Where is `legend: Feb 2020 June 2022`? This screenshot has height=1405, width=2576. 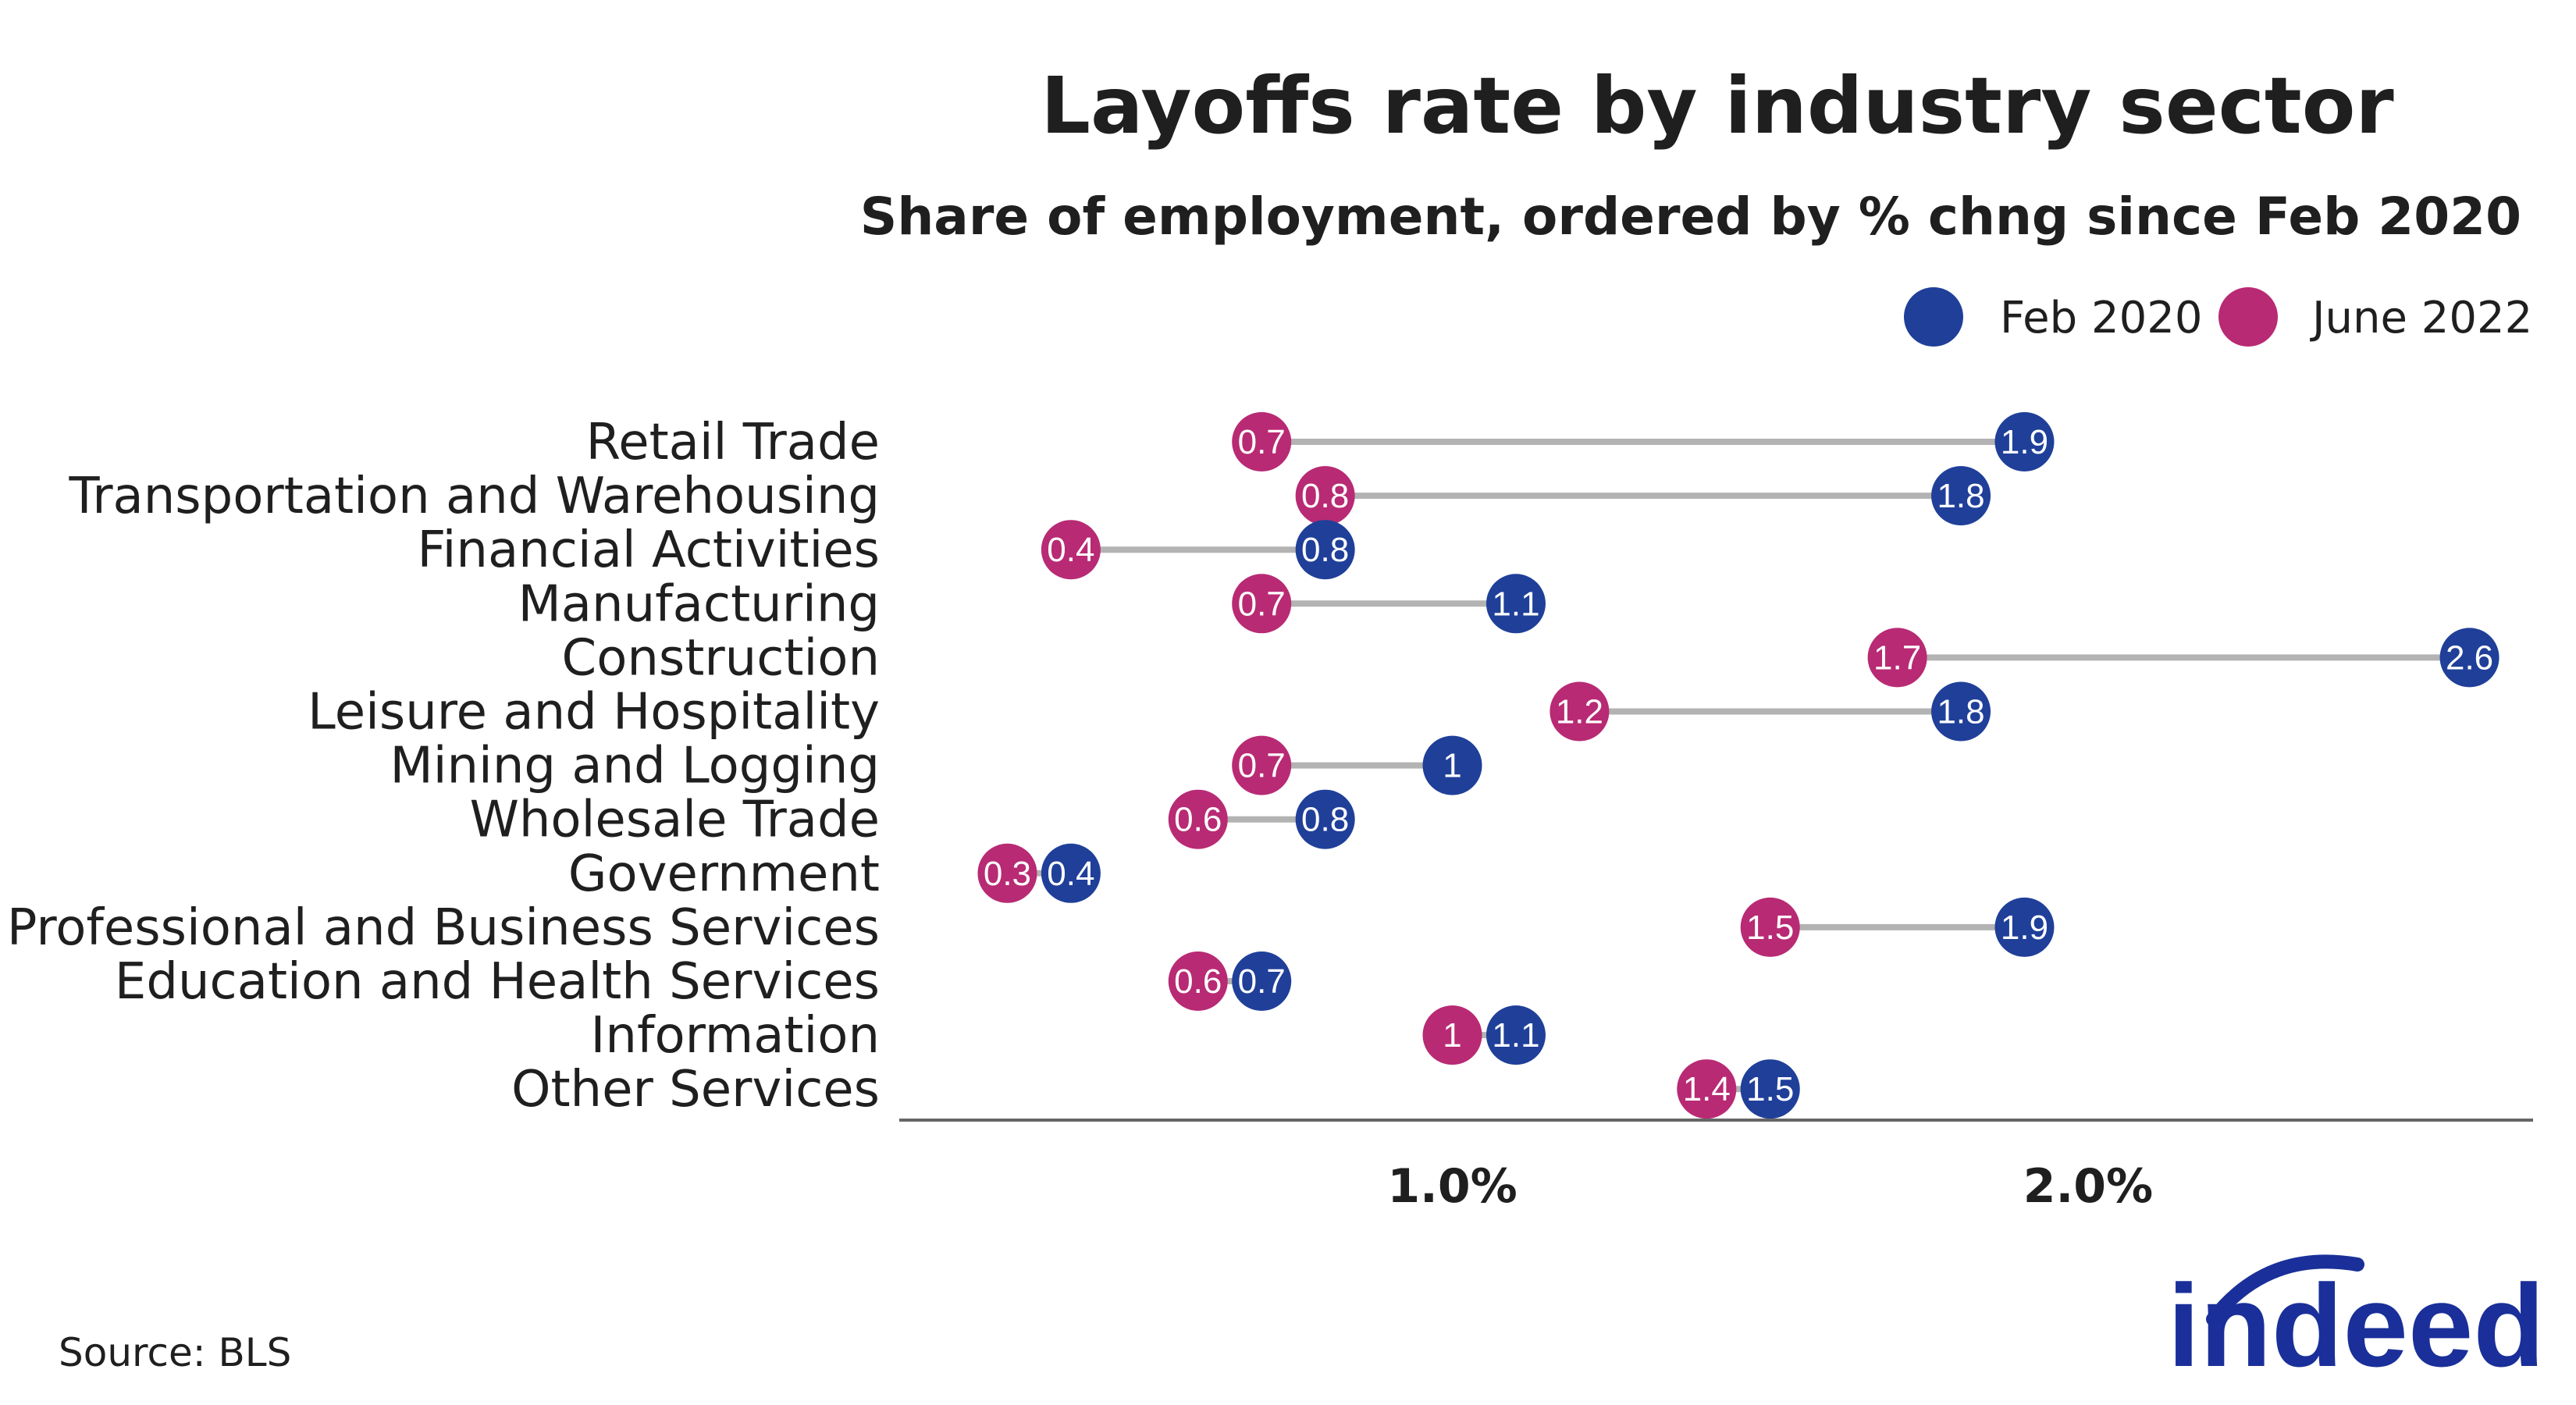 legend: Feb 2020 June 2022 is located at coordinates (2218, 317).